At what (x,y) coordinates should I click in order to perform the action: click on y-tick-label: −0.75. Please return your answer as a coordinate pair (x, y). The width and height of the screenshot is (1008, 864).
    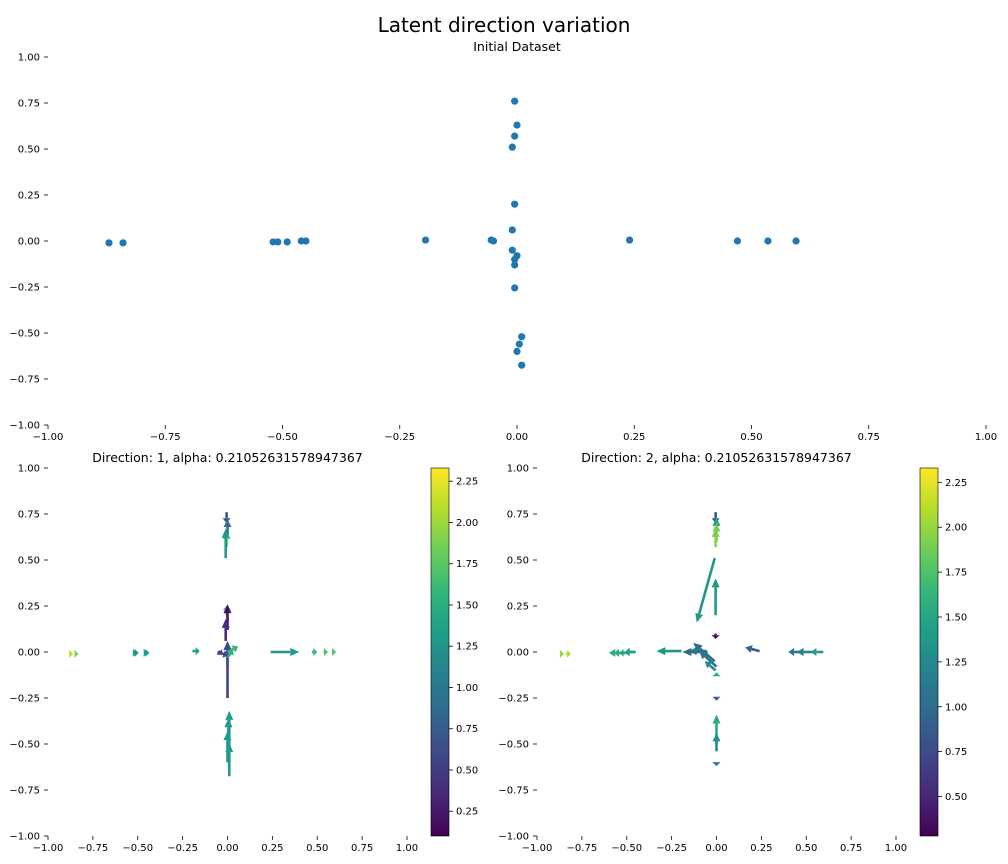
    Looking at the image, I should click on (24, 380).